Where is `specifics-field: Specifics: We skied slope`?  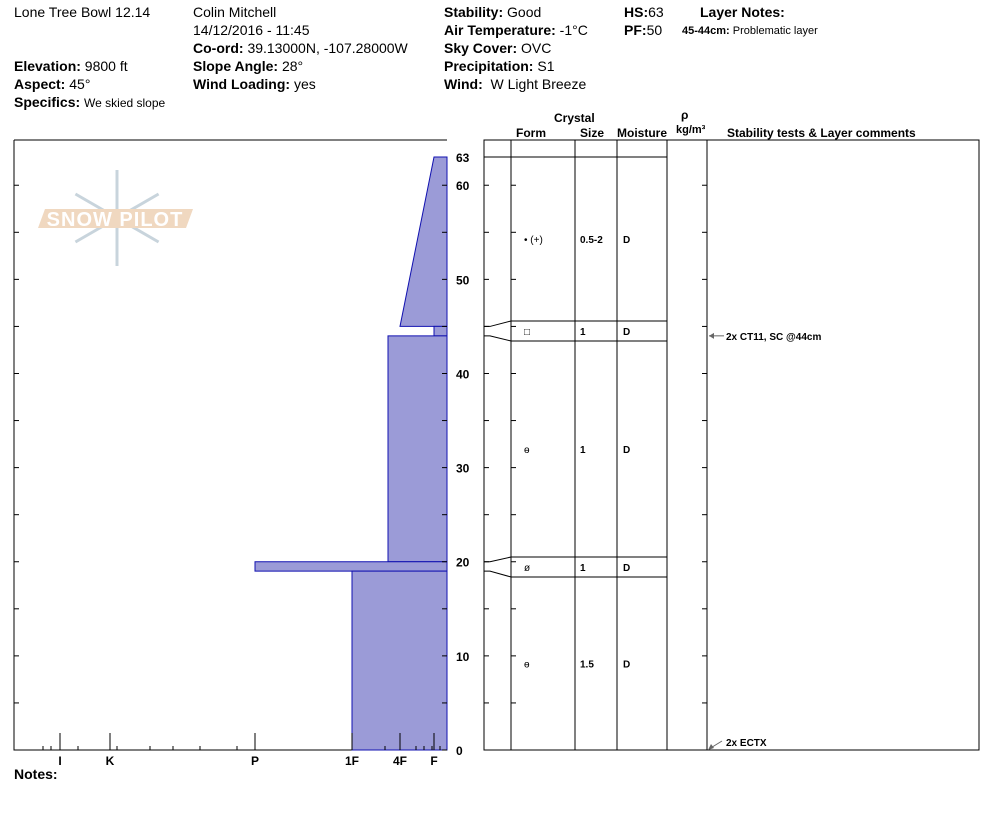 specifics-field: Specifics: We skied slope is located at coordinates (89, 102).